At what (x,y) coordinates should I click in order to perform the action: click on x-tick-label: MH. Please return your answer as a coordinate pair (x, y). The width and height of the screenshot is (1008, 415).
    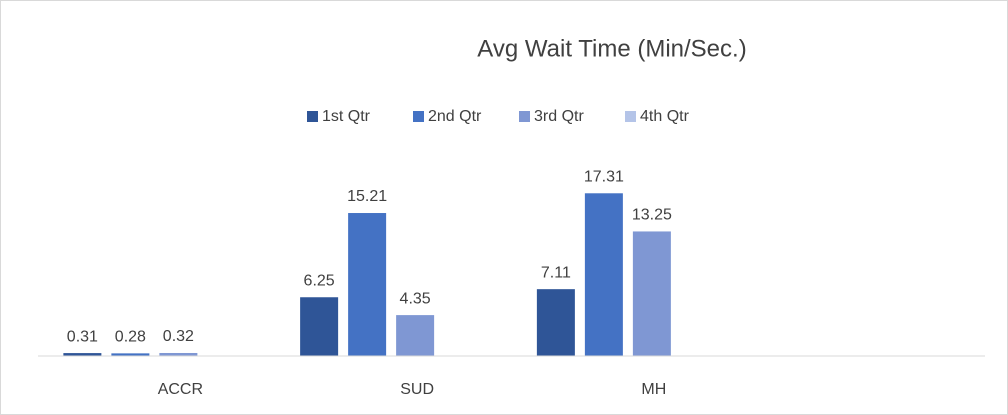
    Looking at the image, I should click on (653, 389).